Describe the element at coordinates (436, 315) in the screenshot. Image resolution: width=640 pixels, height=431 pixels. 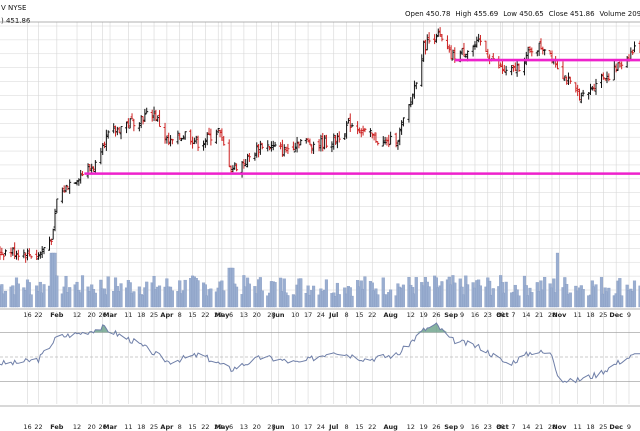
I see `date-tick-label: 26` at that location.